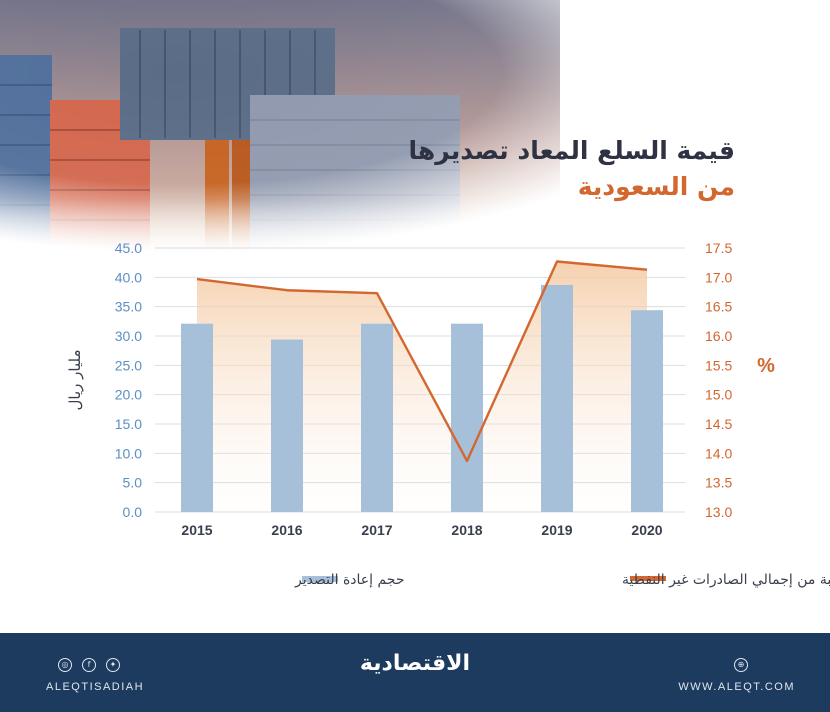  I want to click on y-right-tick-label: 17.0, so click(718, 277).